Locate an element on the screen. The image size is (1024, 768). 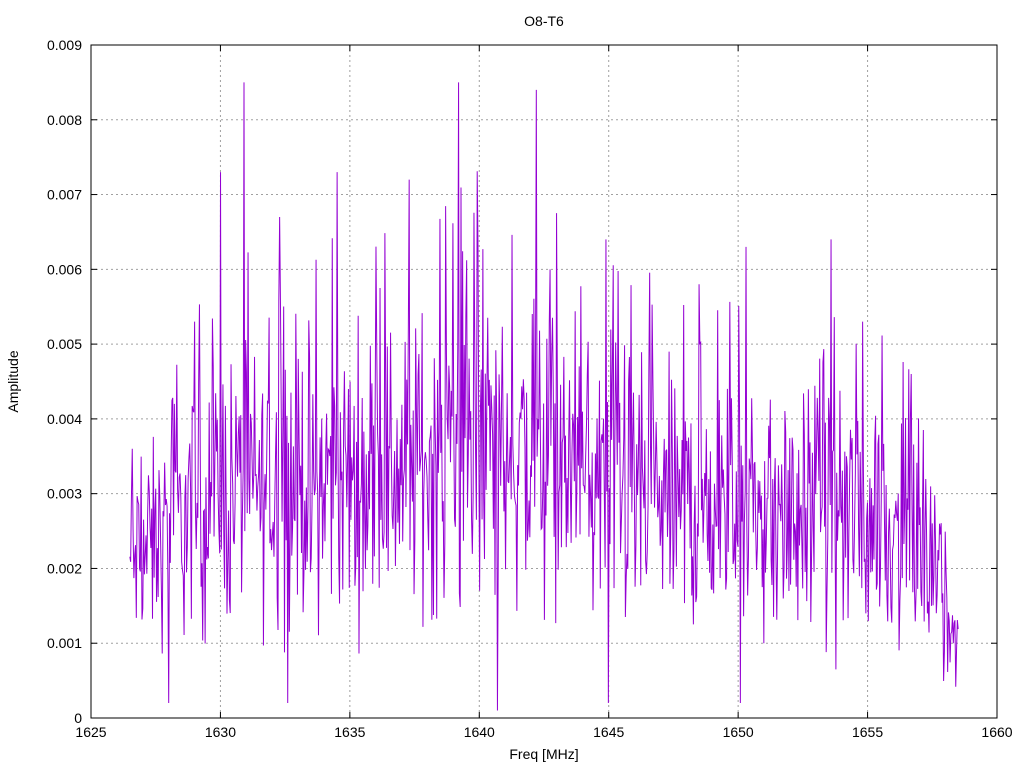
x-tick-label: 1635 is located at coordinates (349, 732).